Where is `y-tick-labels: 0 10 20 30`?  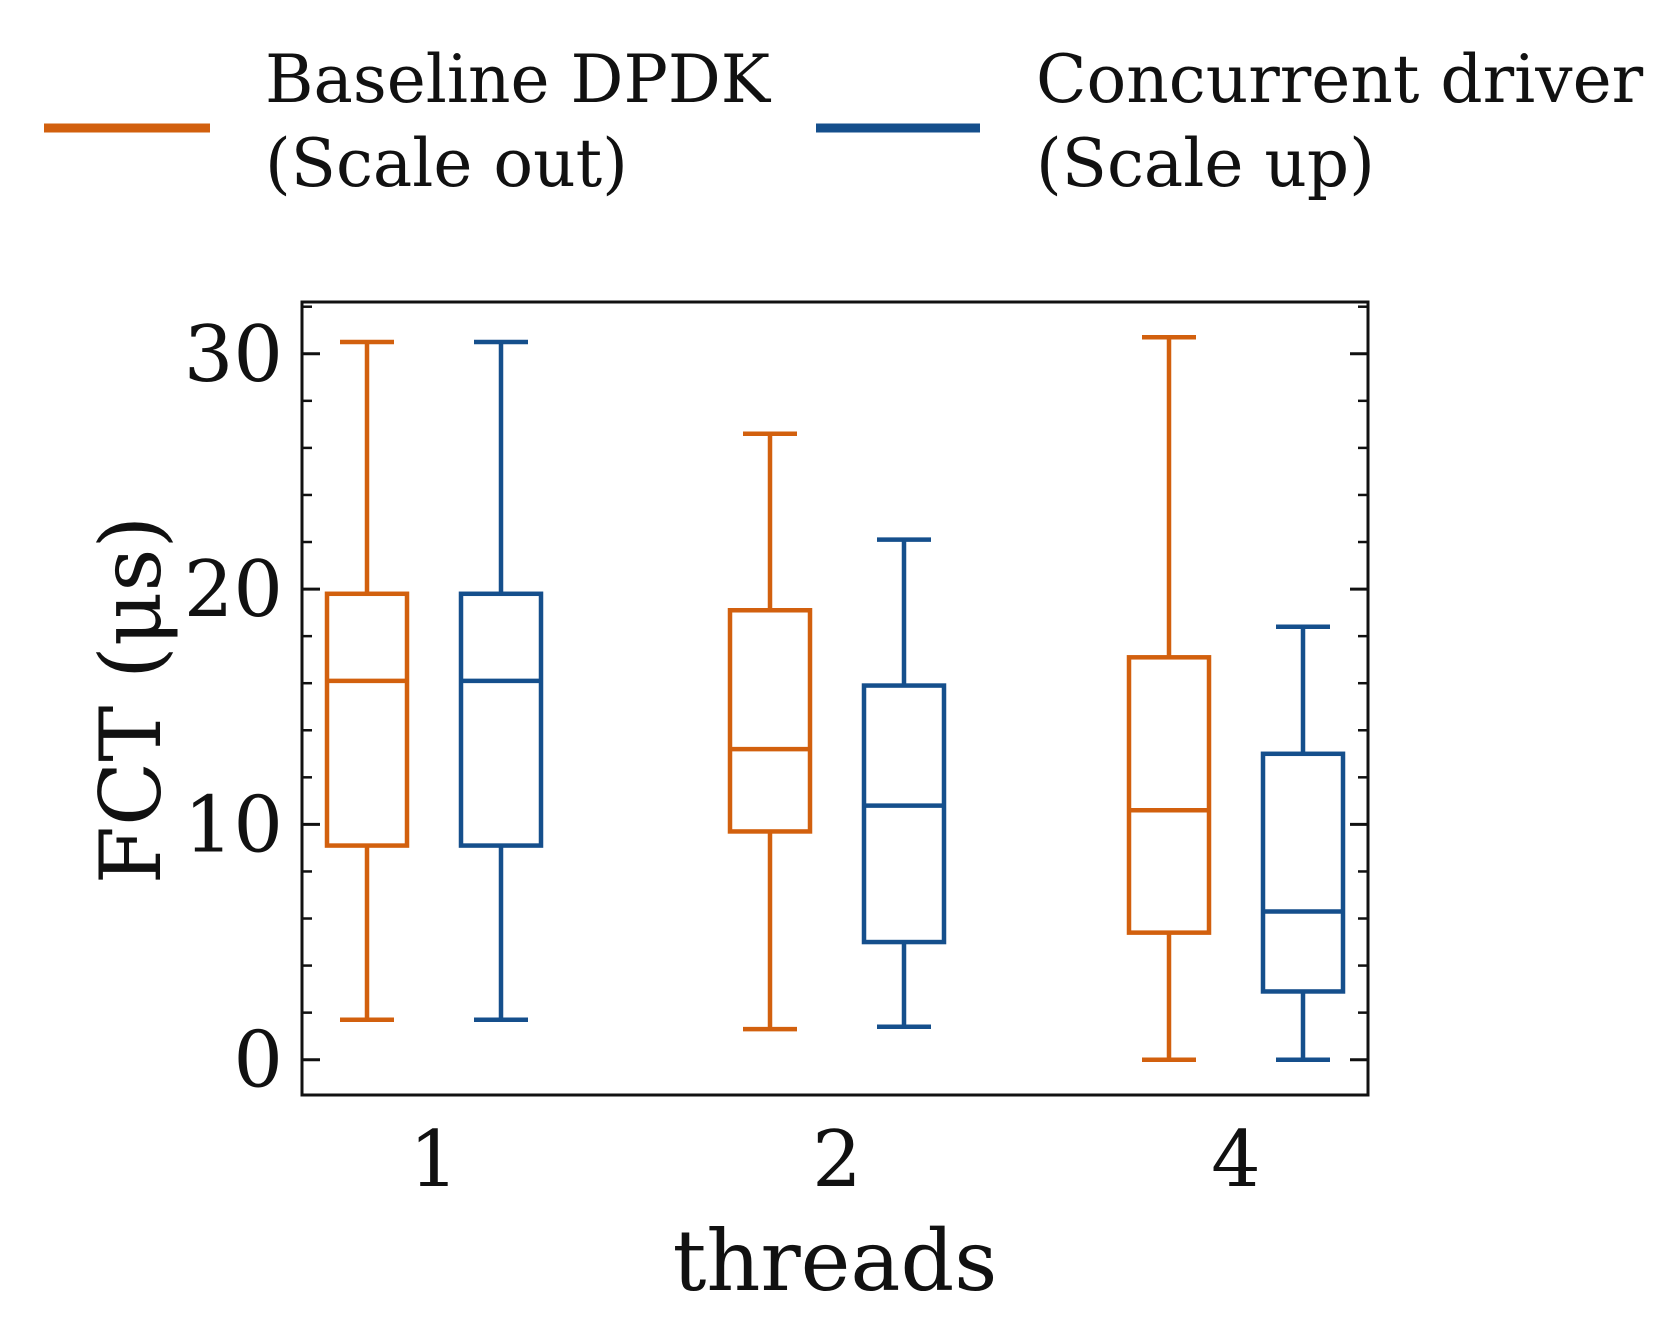 y-tick-labels: 0 10 20 30 is located at coordinates (233, 708).